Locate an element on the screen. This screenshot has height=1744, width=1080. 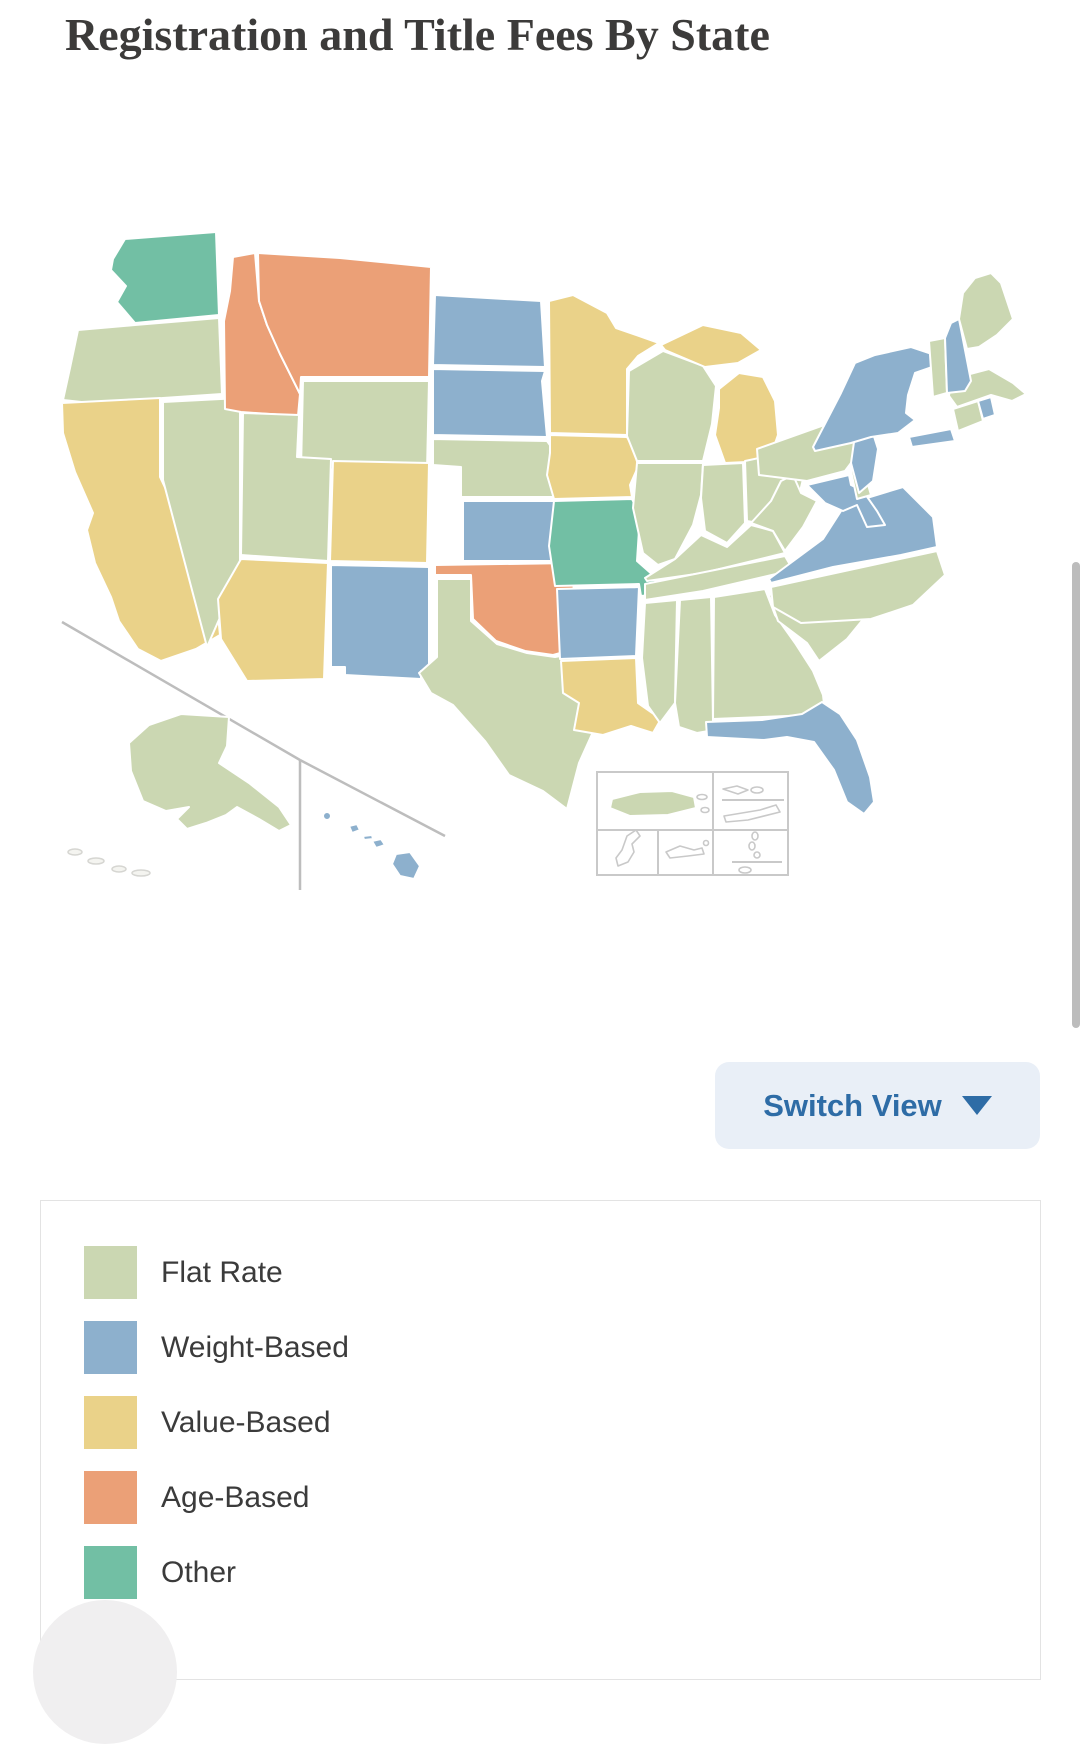
state-fl is located at coordinates (790, 758).